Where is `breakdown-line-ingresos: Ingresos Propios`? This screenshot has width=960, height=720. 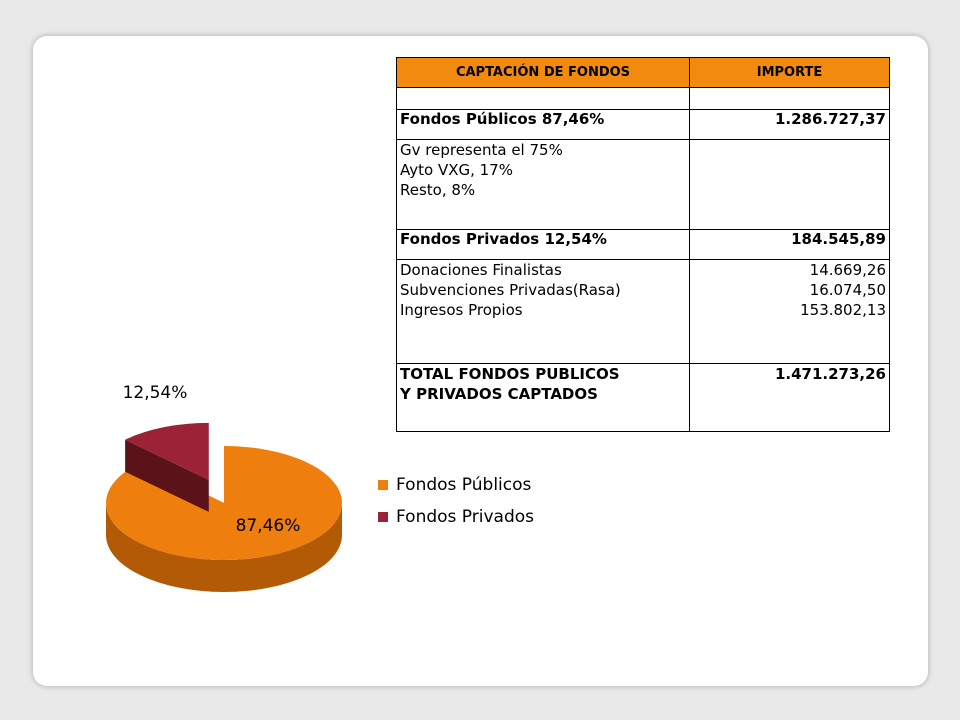 breakdown-line-ingresos: Ingresos Propios is located at coordinates (461, 310).